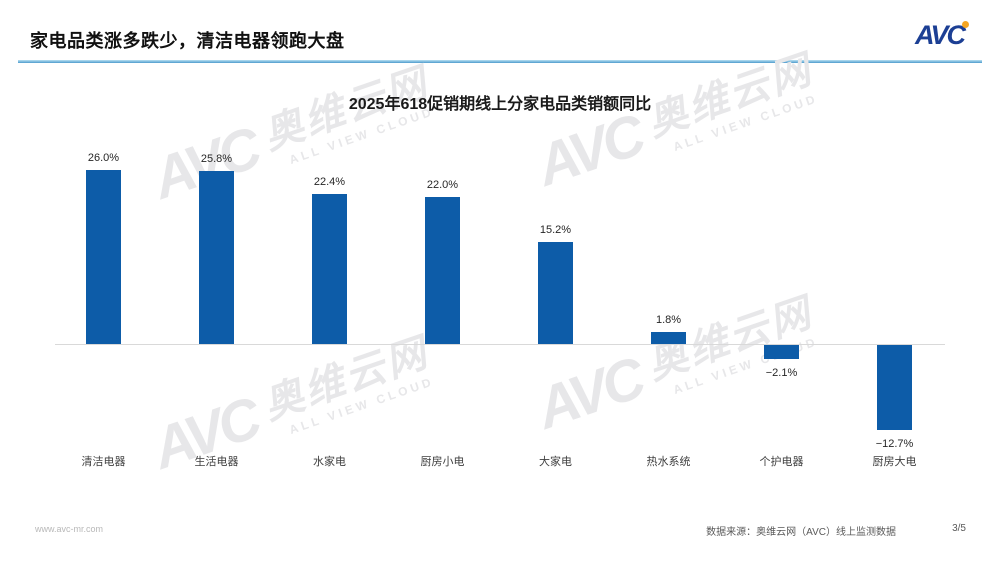  I want to click on avc-logo-dot-icon, so click(965, 24).